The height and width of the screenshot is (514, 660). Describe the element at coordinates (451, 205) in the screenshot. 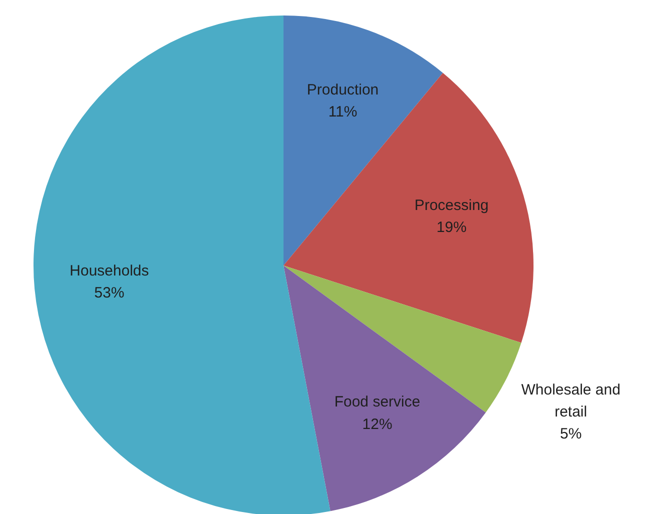

I see `slice-label: Processing` at that location.